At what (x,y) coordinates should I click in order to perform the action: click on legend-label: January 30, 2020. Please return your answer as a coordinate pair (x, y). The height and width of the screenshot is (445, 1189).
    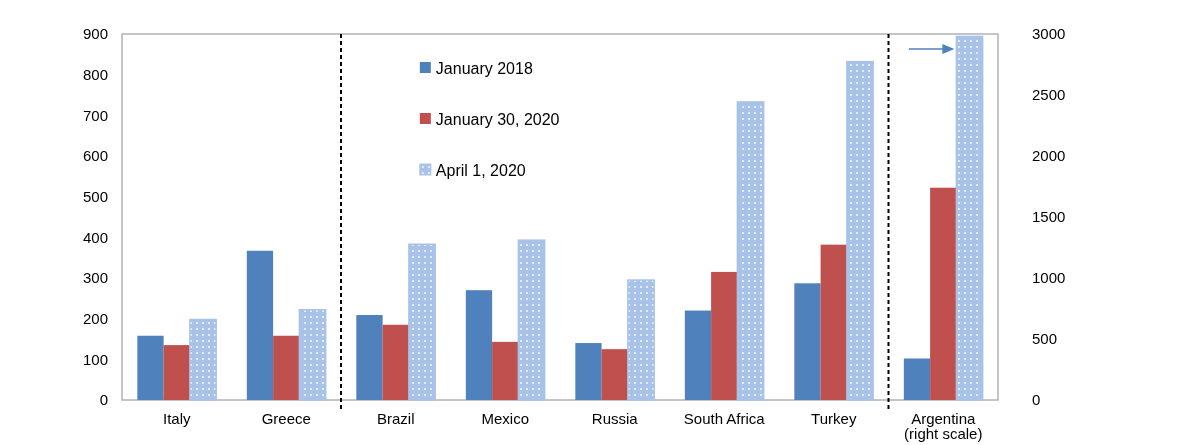
    Looking at the image, I should click on (497, 119).